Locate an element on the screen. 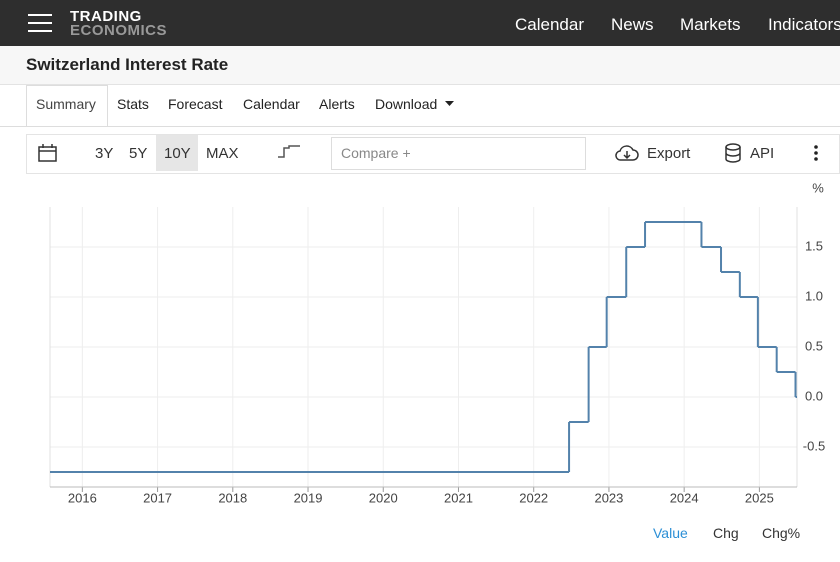 The width and height of the screenshot is (840, 562). footer-tab: Chg% is located at coordinates (781, 533).